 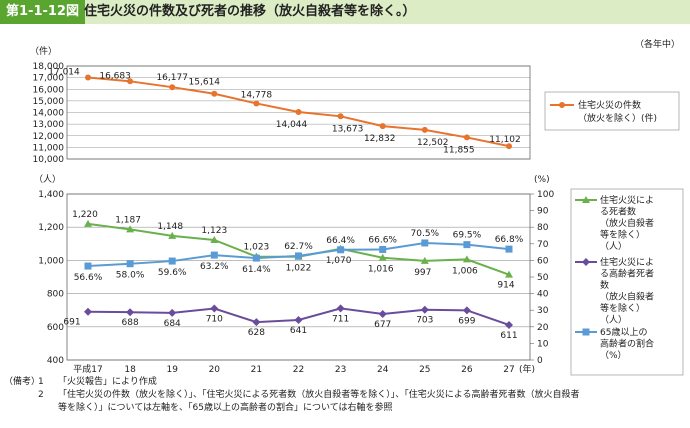 I want to click on data-label: 1,148, so click(x=170, y=227).